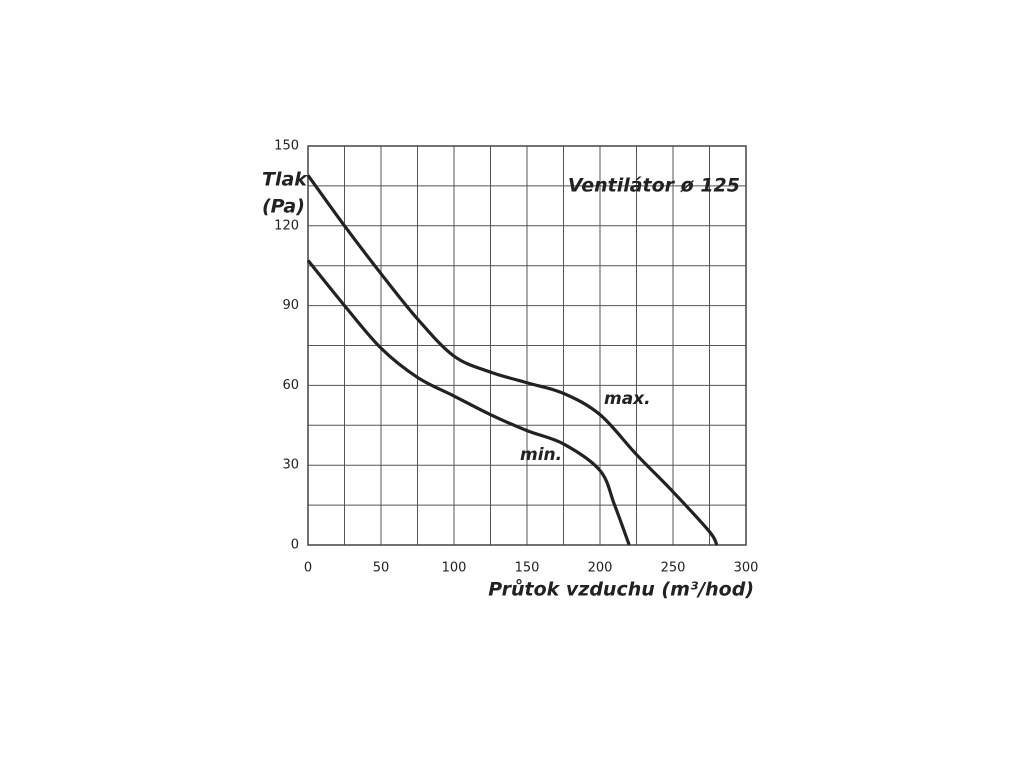 Image resolution: width=1024 pixels, height=772 pixels. What do you see at coordinates (541, 455) in the screenshot?
I see `series-label: min.` at bounding box center [541, 455].